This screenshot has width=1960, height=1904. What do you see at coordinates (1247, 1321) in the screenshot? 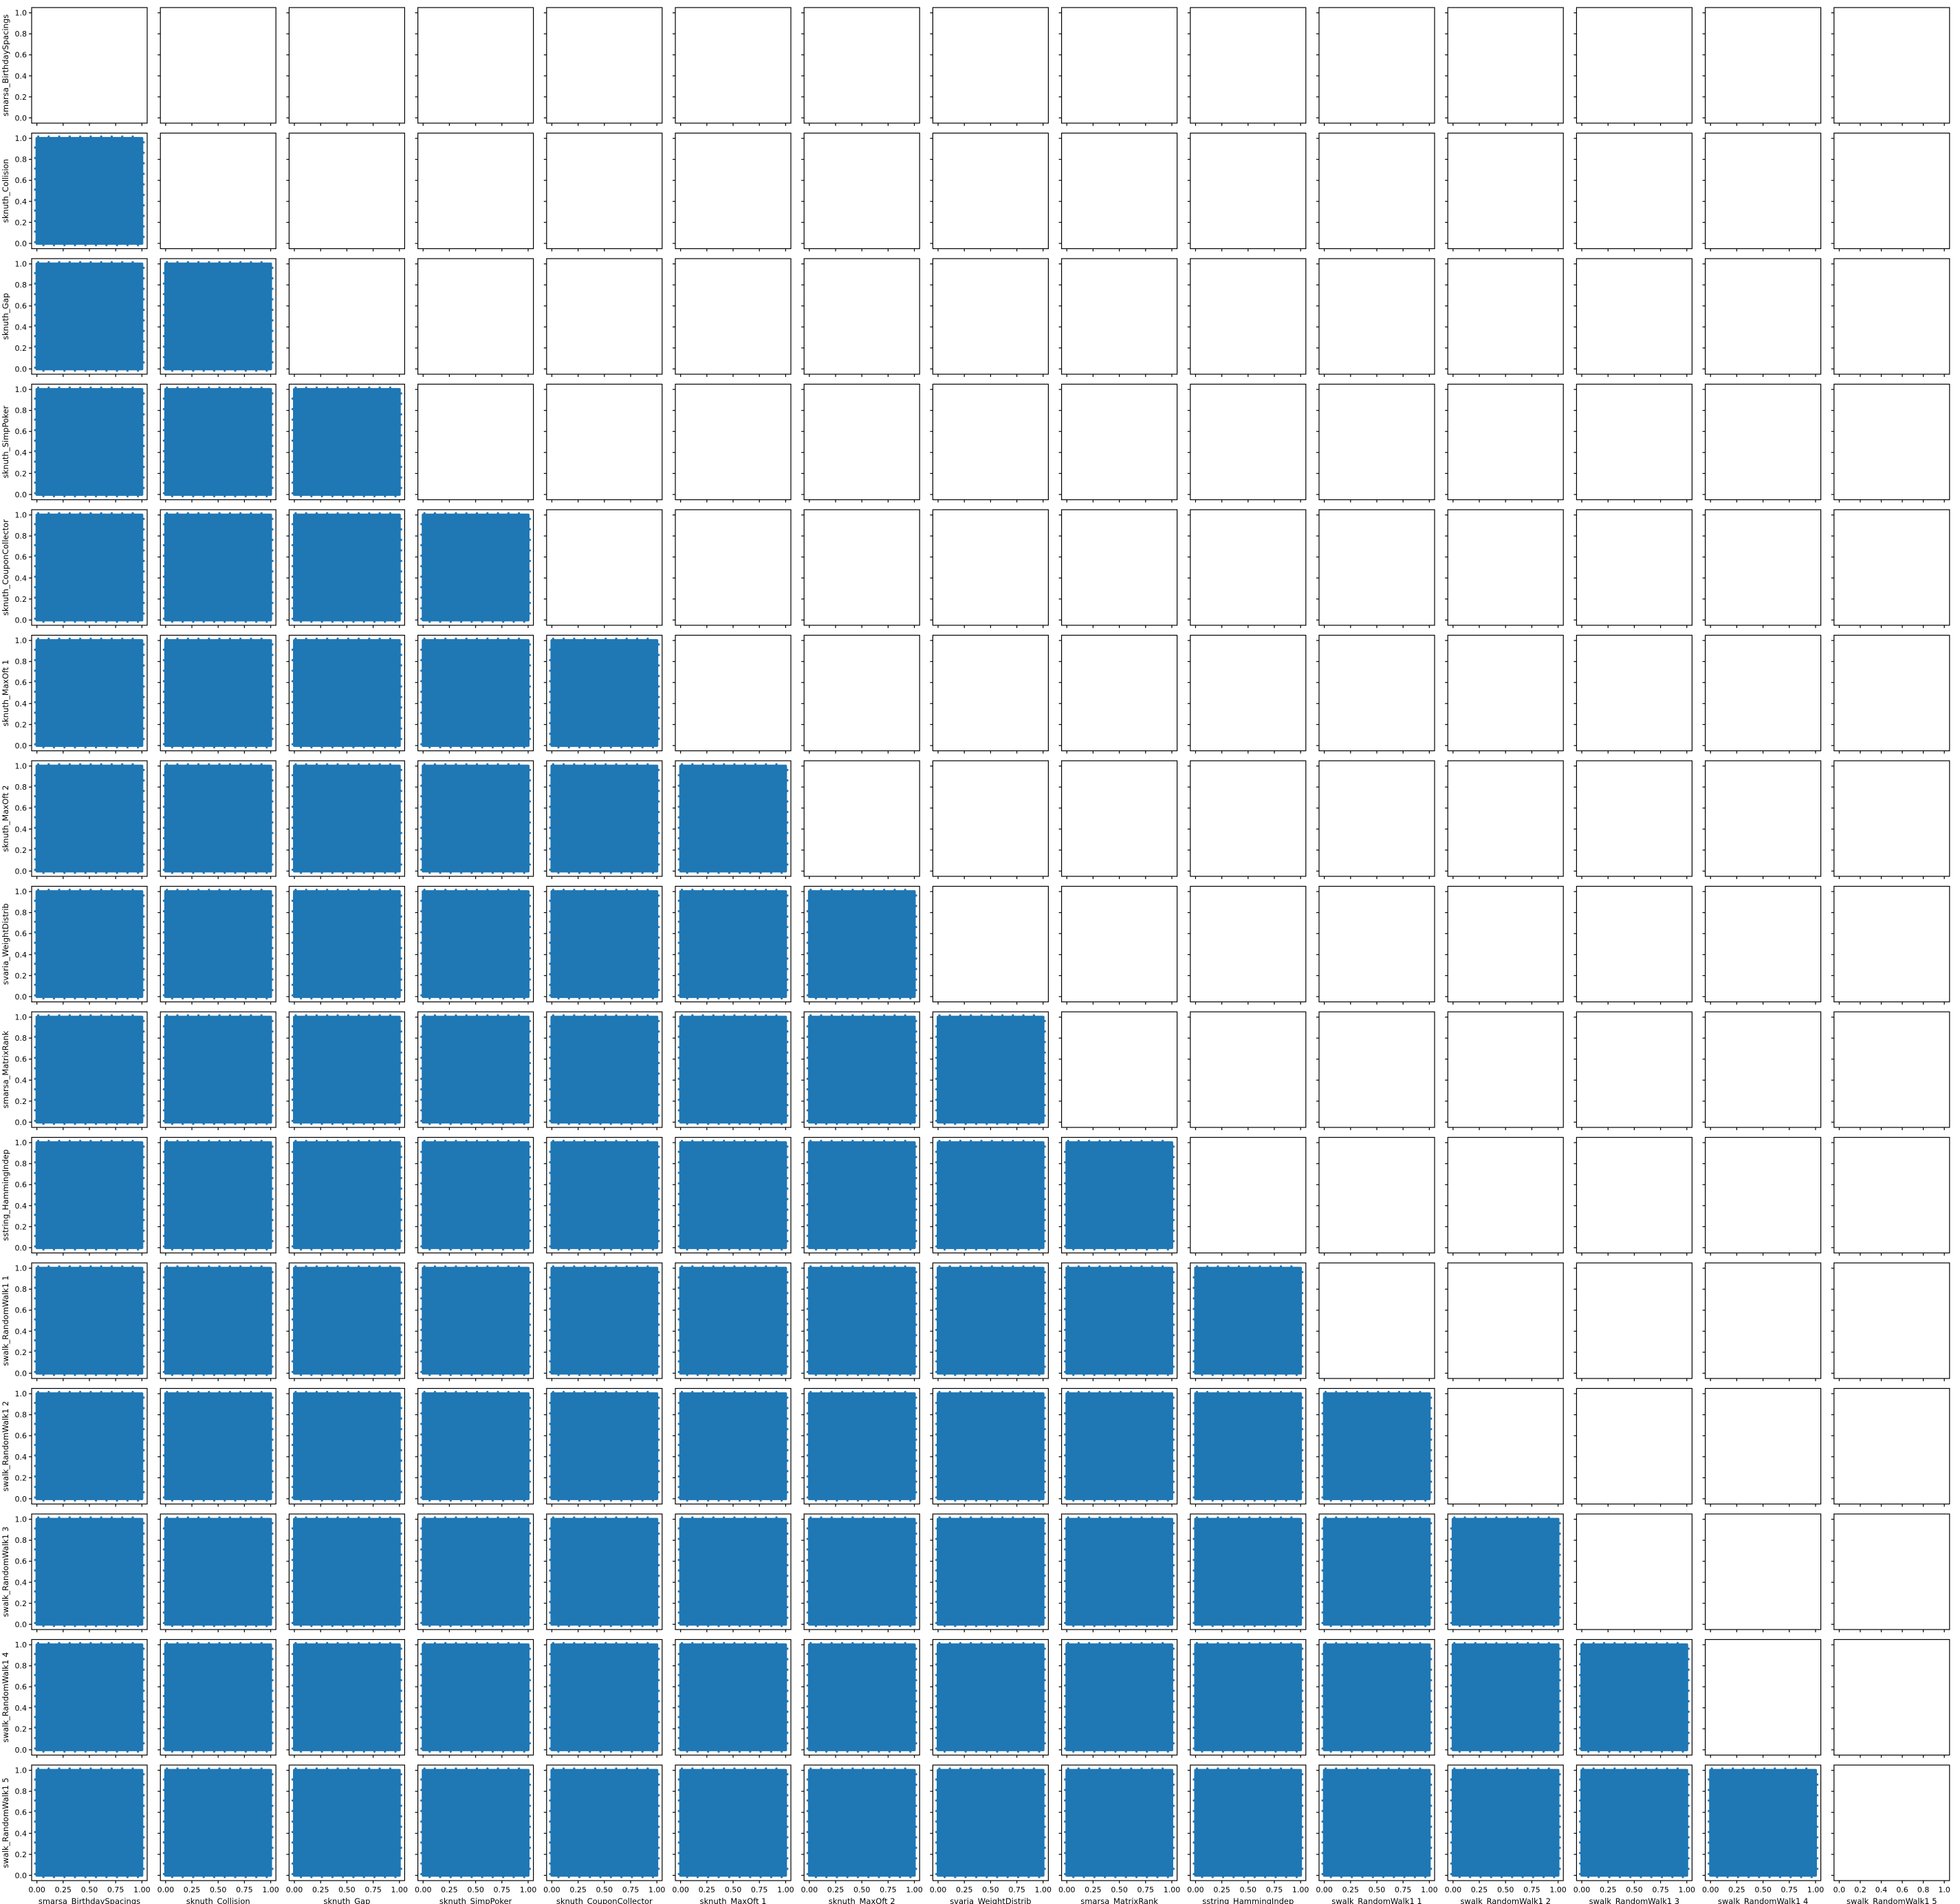
I see `subplot-r11-c10` at bounding box center [1247, 1321].